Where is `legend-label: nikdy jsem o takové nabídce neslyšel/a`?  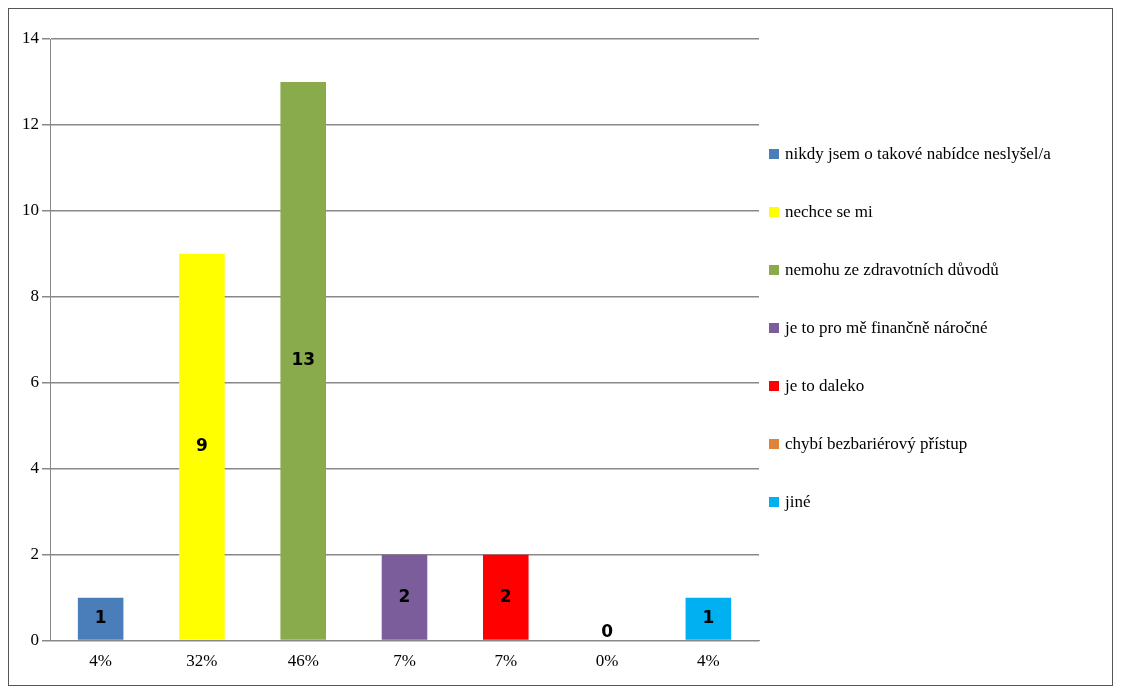 legend-label: nikdy jsem o takové nabídce neslyšel/a is located at coordinates (918, 154).